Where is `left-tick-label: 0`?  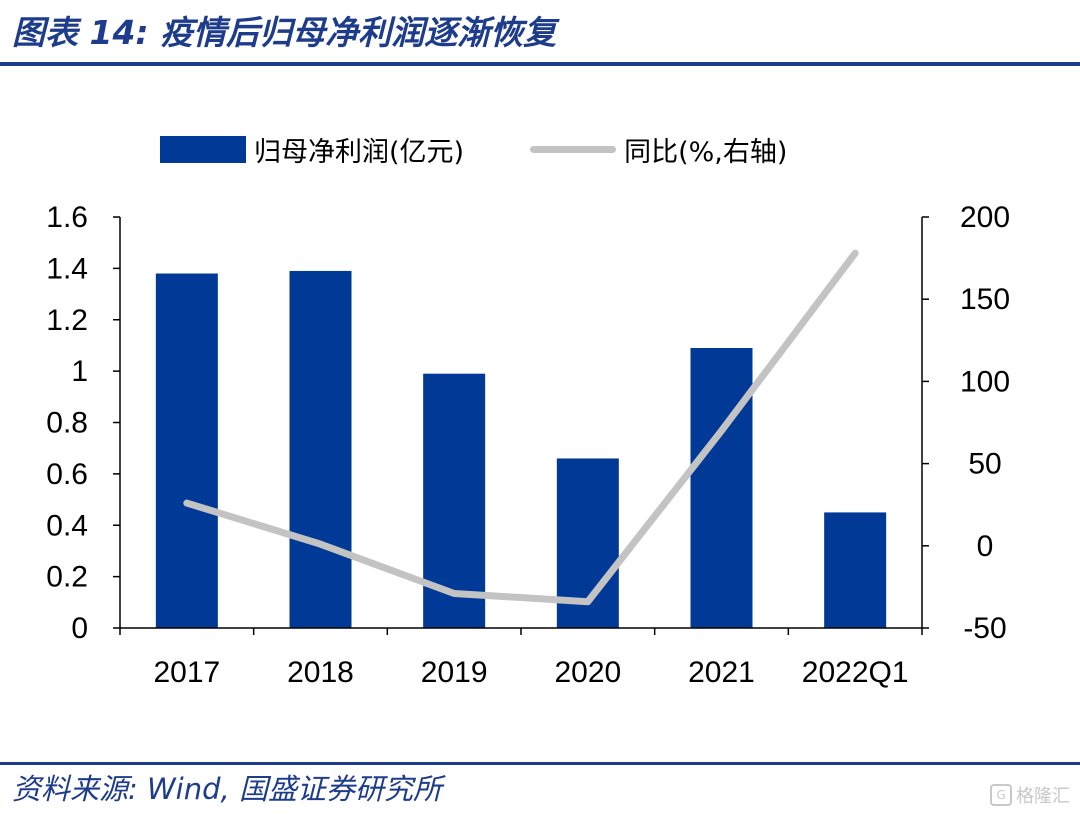 left-tick-label: 0 is located at coordinates (79, 628).